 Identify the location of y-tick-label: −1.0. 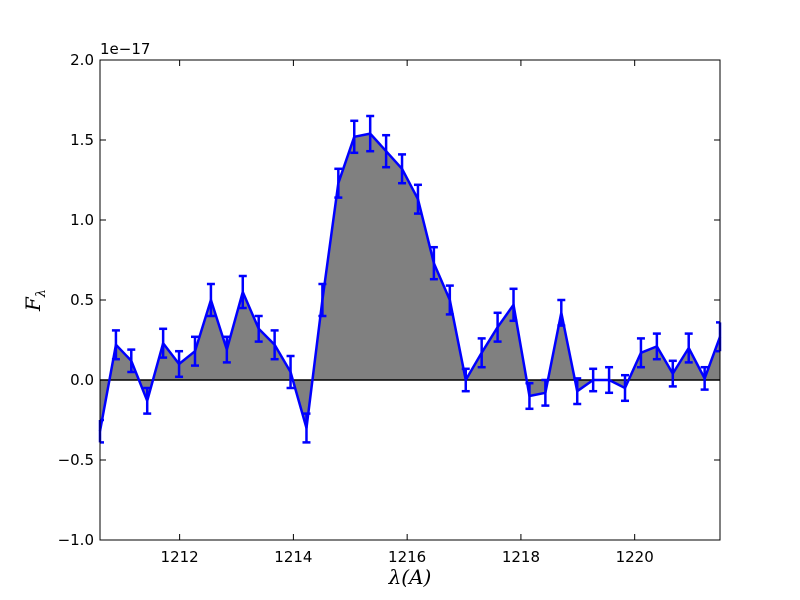
(76, 540).